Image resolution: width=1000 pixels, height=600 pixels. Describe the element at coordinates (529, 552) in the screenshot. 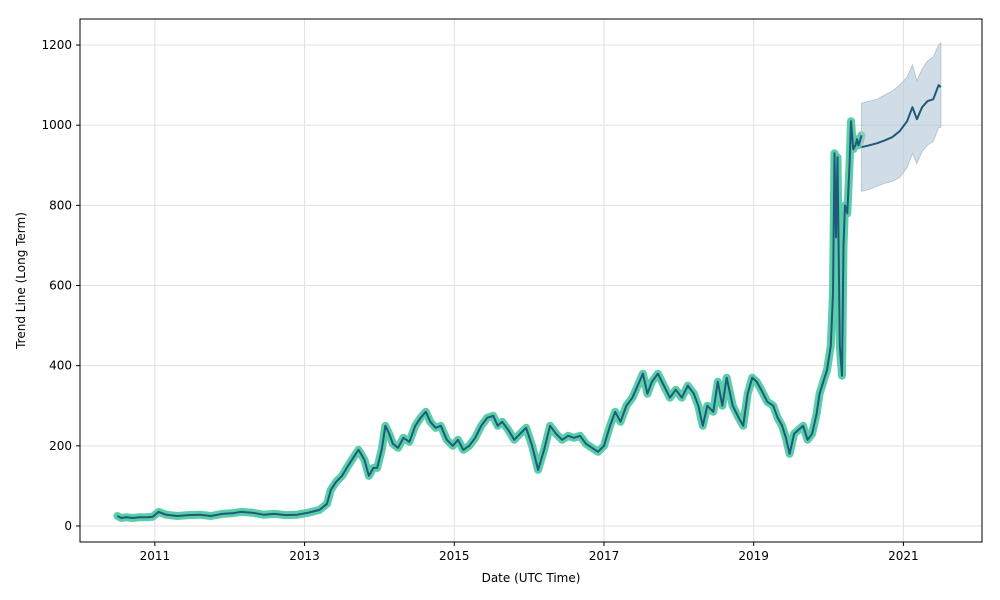

I see `x-axis-ticks: 2011 2013 2015 2017 2019 2021` at that location.